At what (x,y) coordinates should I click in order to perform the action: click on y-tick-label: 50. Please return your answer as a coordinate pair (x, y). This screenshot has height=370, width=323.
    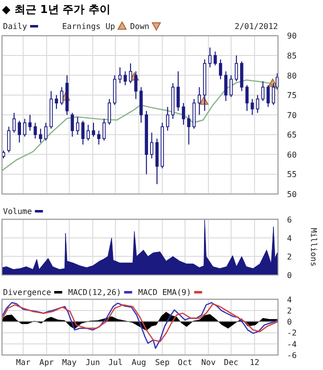
    Looking at the image, I should click on (292, 194).